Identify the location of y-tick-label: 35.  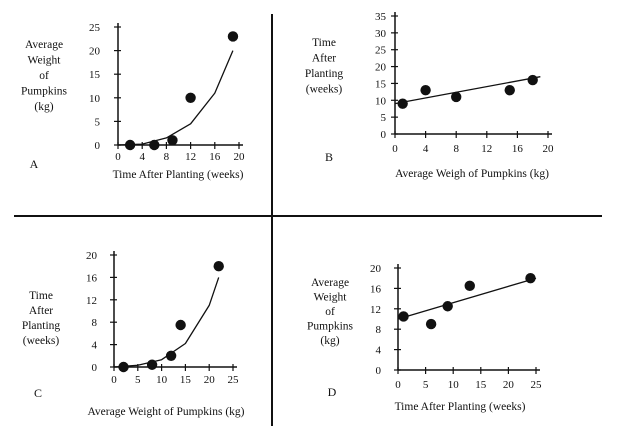
(381, 17).